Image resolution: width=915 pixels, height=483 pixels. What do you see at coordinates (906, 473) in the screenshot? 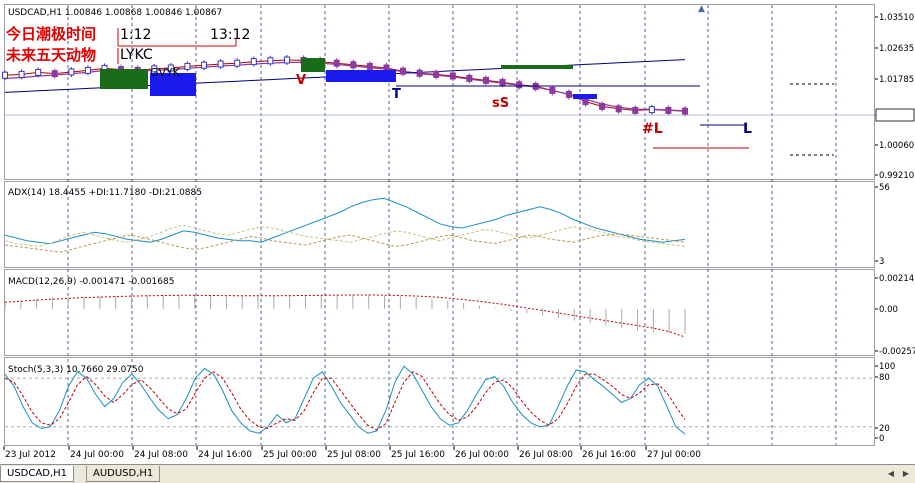
I see `tab-scroll-right-icon: ▶` at bounding box center [906, 473].